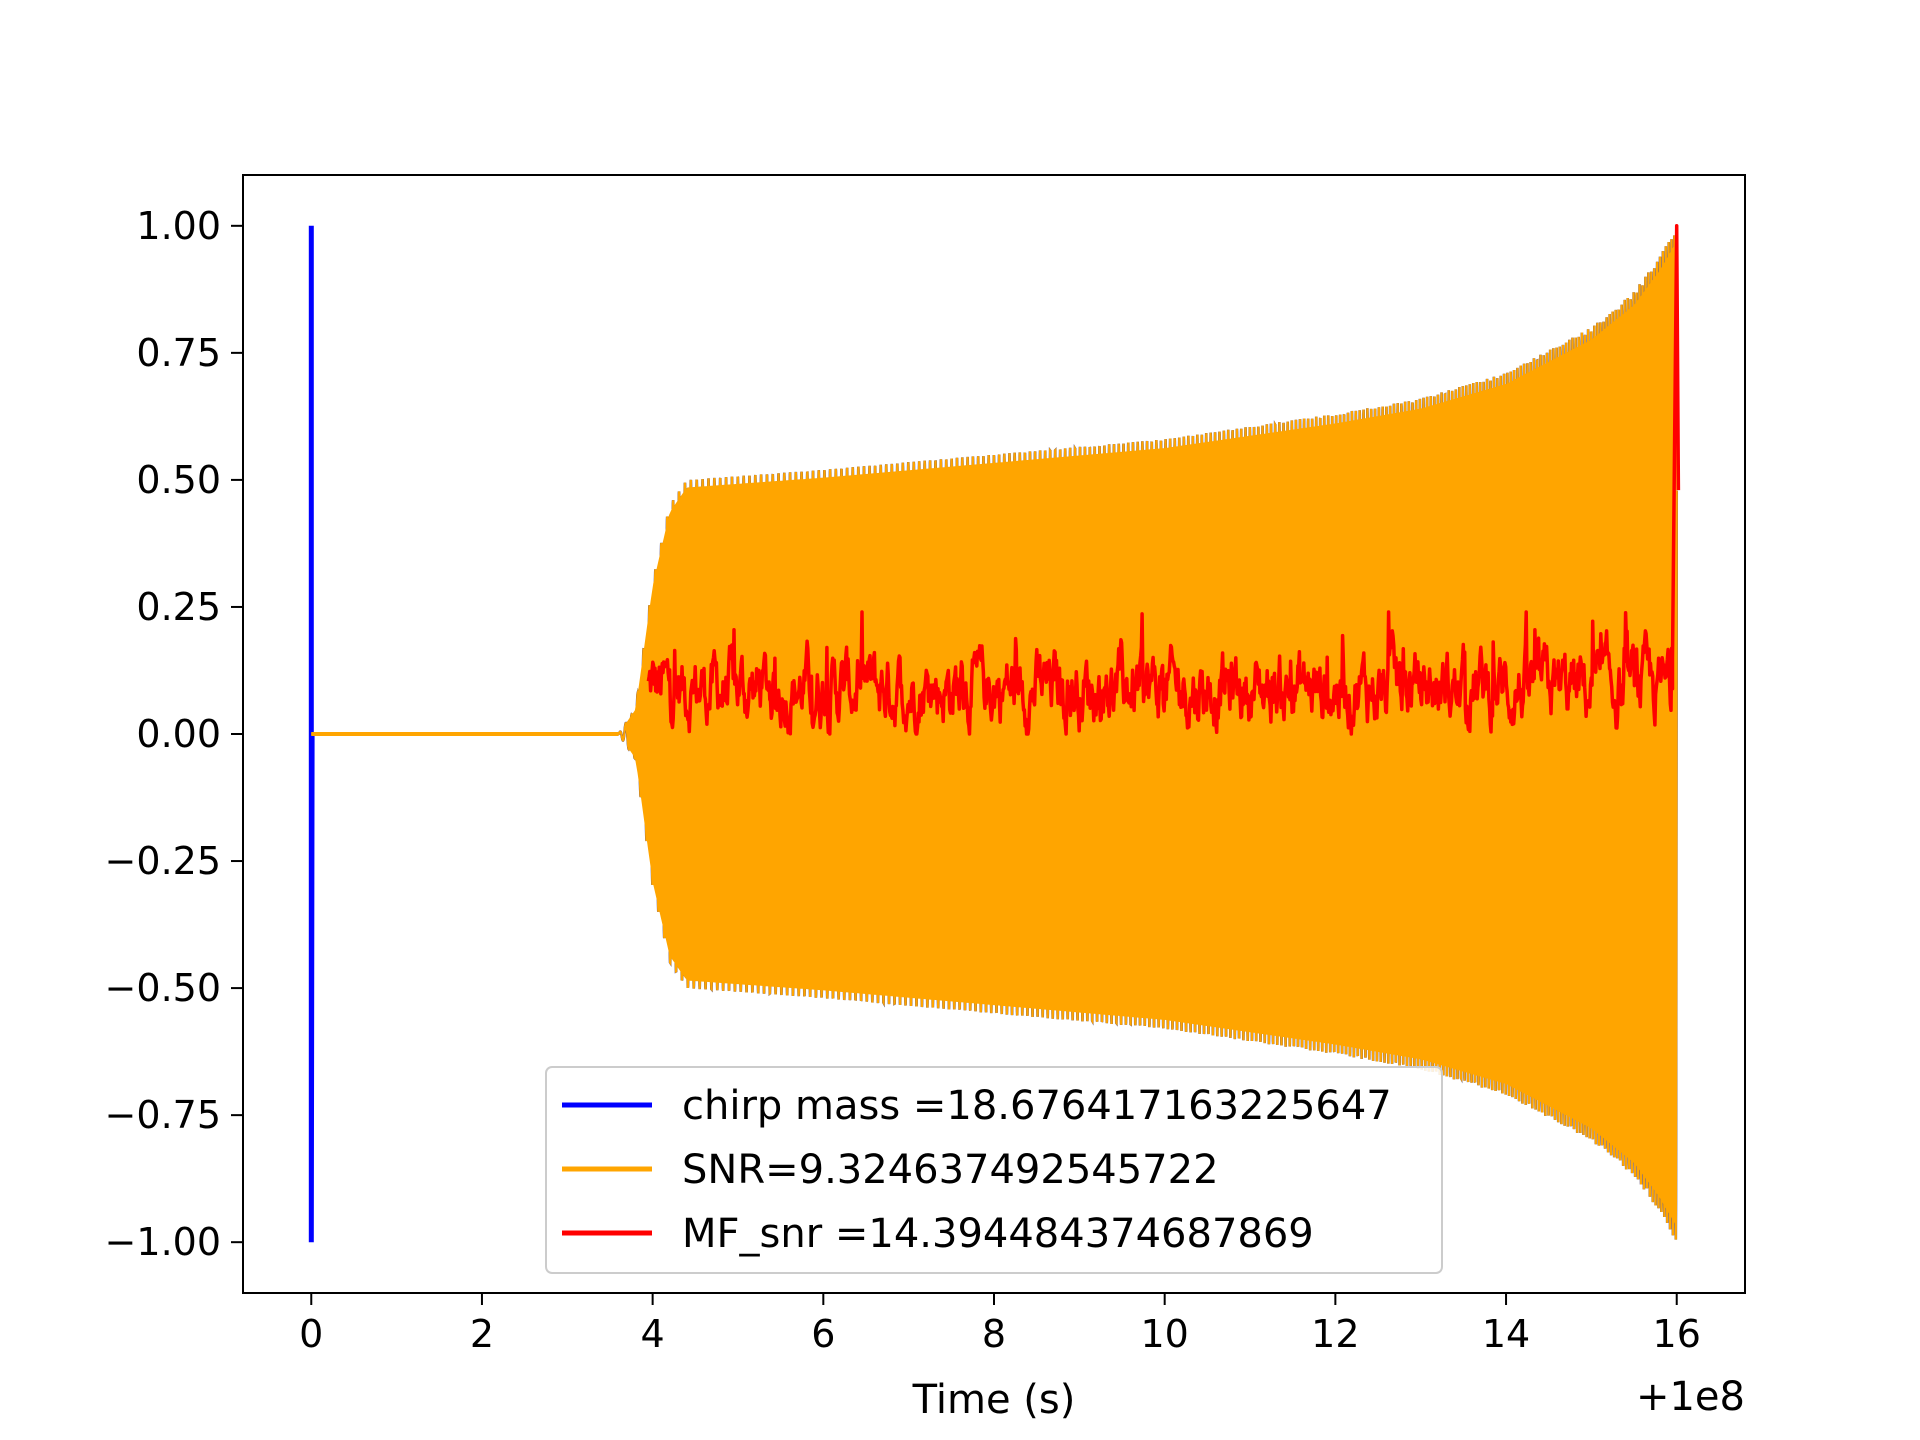  What do you see at coordinates (653, 1334) in the screenshot?
I see `x-tick-label: 4` at bounding box center [653, 1334].